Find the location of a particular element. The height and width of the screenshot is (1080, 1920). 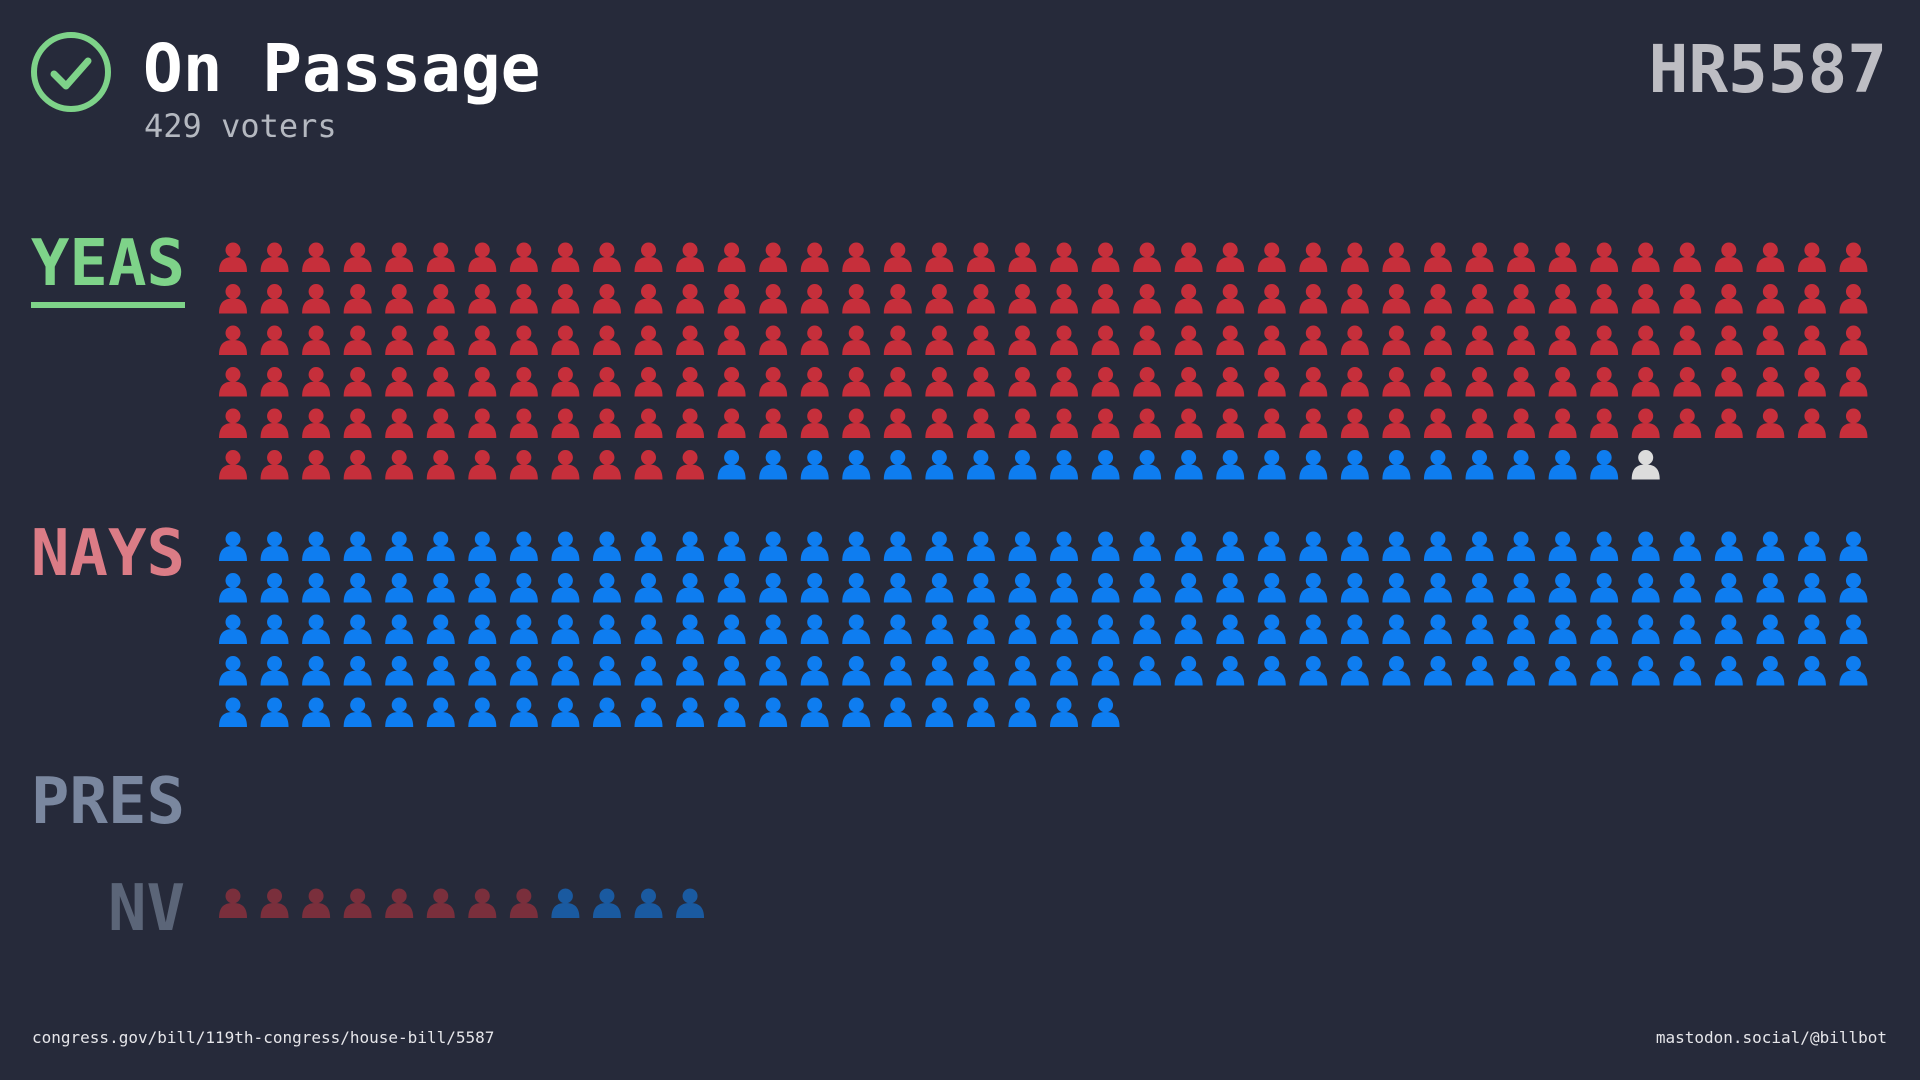

author-handle: mastodon.social/@billbot is located at coordinates (1771, 1037).